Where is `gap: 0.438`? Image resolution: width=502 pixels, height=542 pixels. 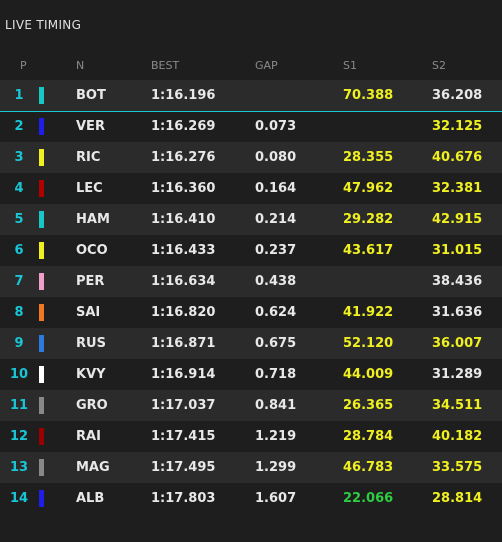
gap: 0.438 is located at coordinates (276, 281).